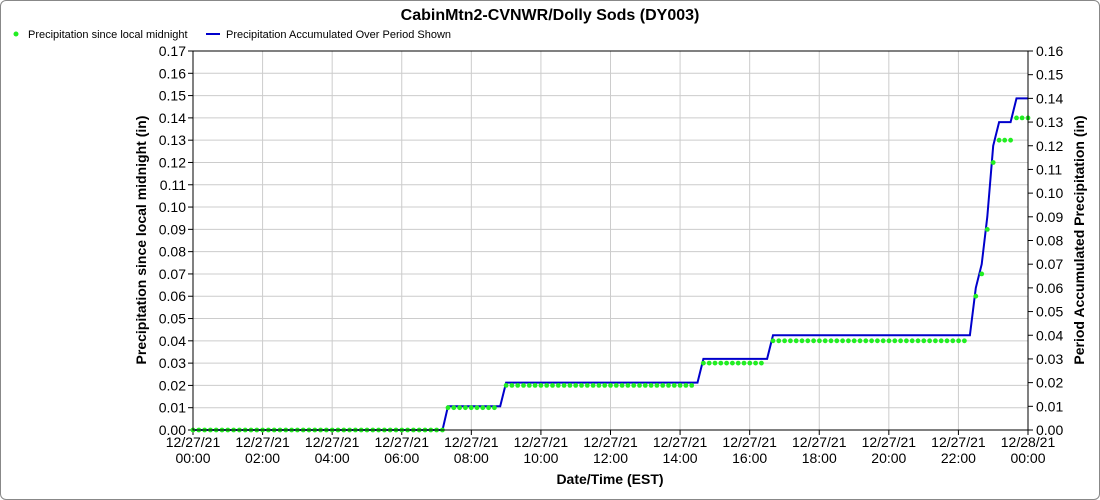 This screenshot has width=1100, height=500. I want to click on right-tick-label: 0.02, so click(1049, 383).